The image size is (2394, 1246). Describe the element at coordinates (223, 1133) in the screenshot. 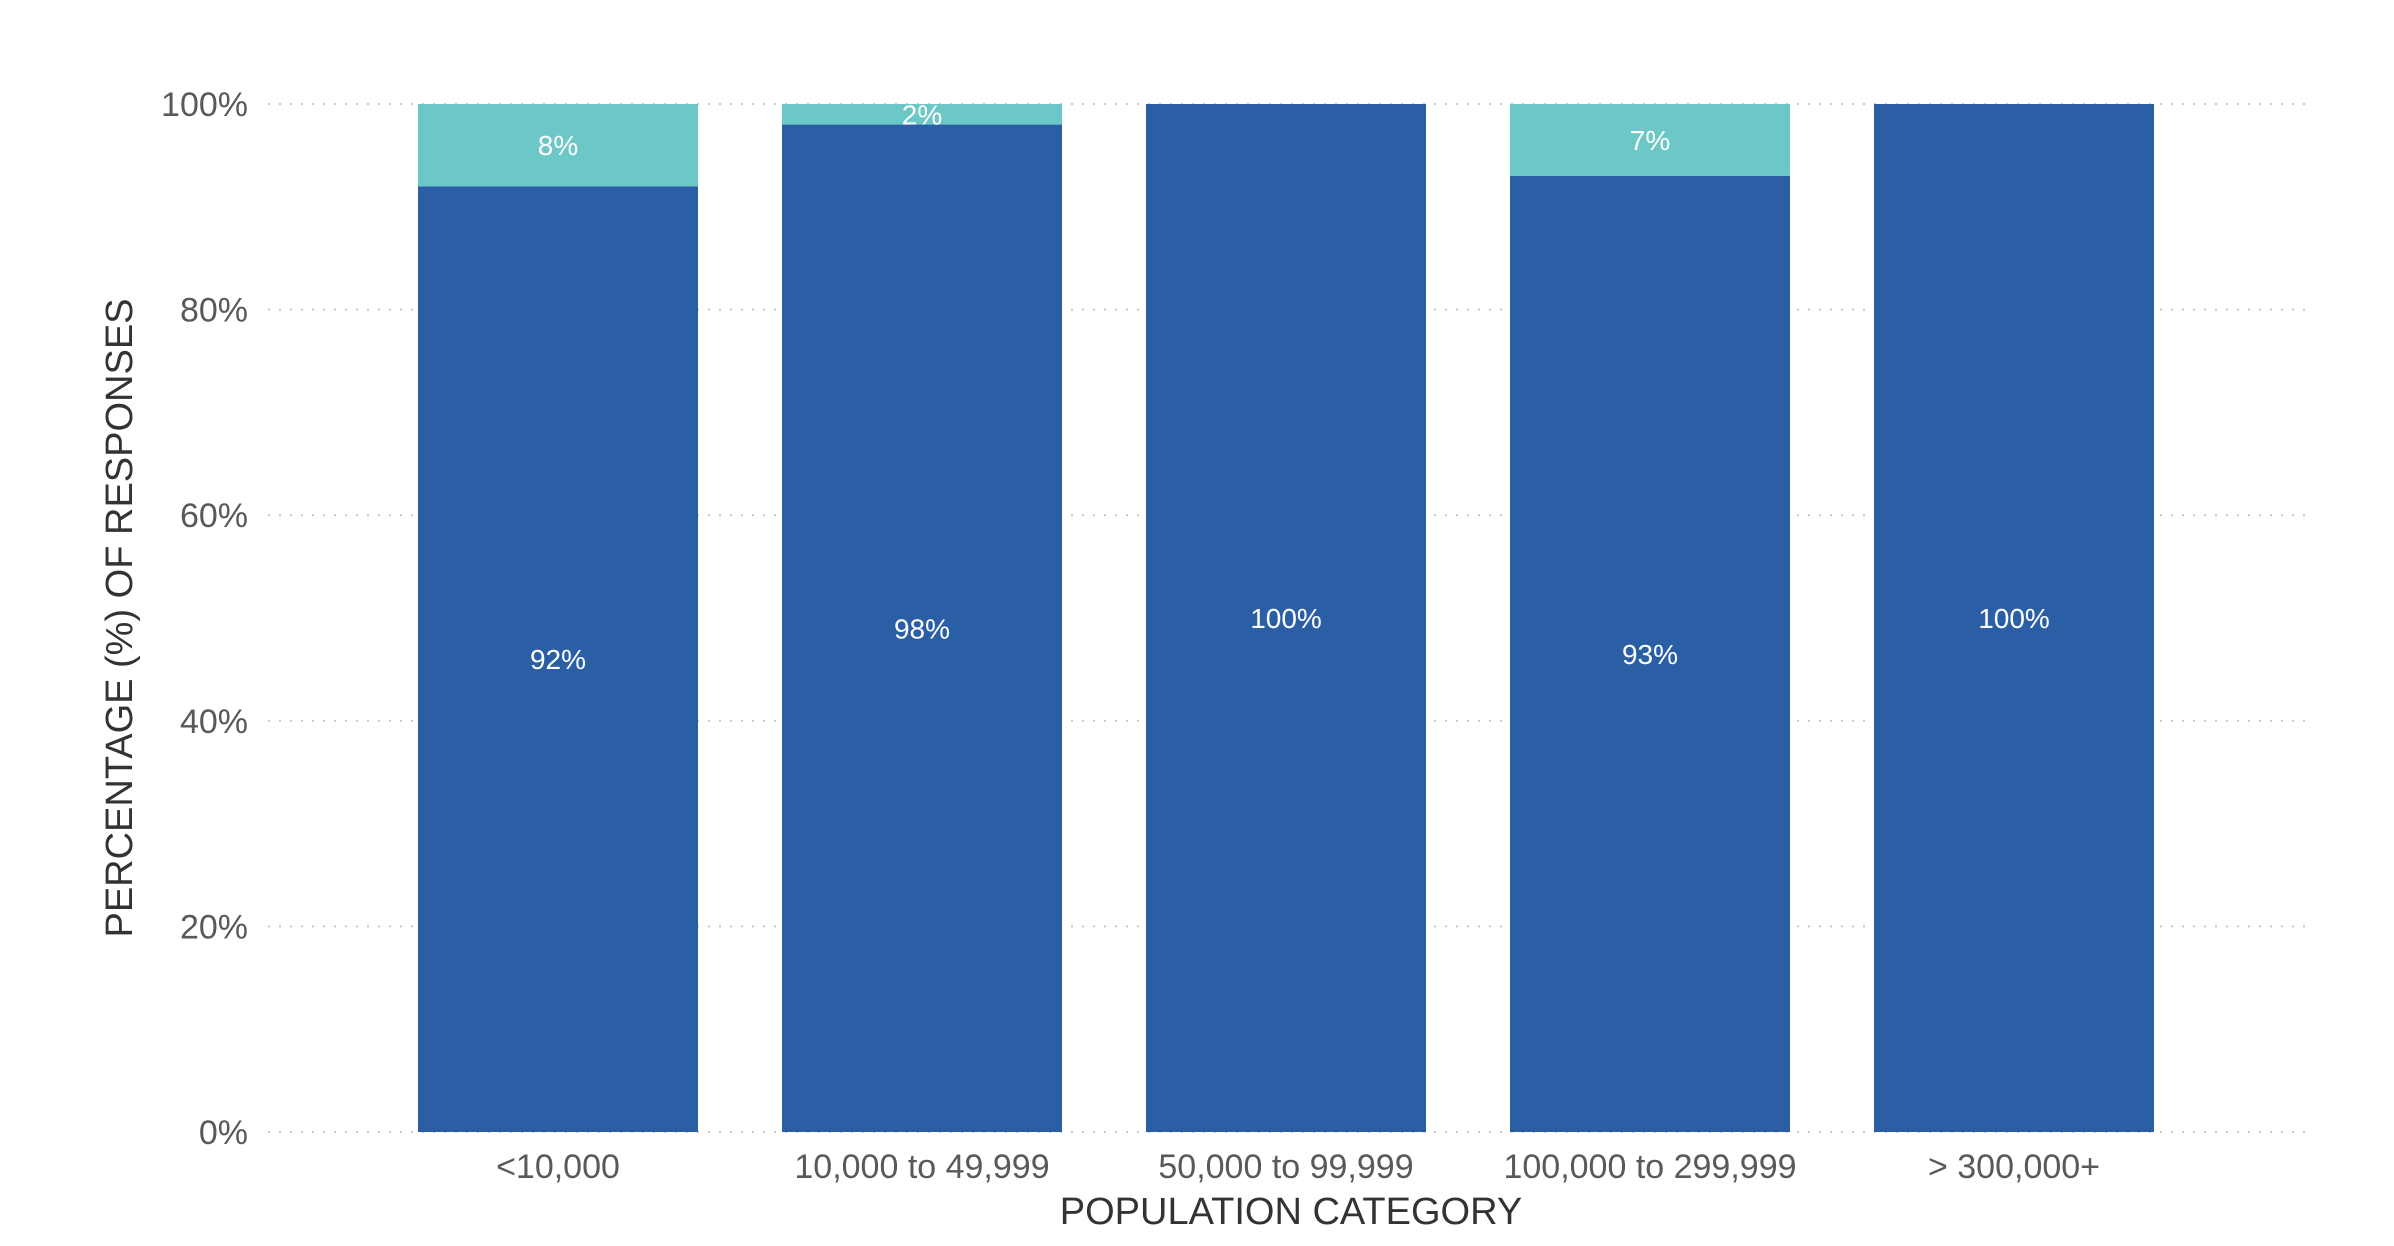

I see `y-tick-label: 0%` at that location.